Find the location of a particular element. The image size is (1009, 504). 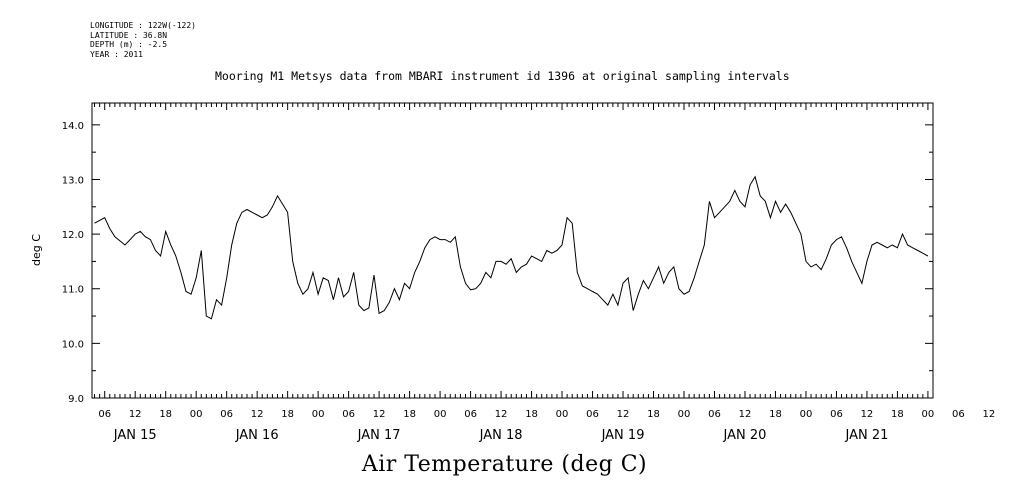

x-day-label: JAN 16 is located at coordinates (257, 435).